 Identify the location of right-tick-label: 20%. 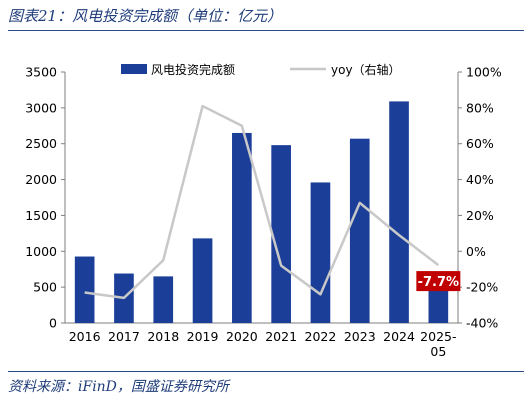
(480, 215).